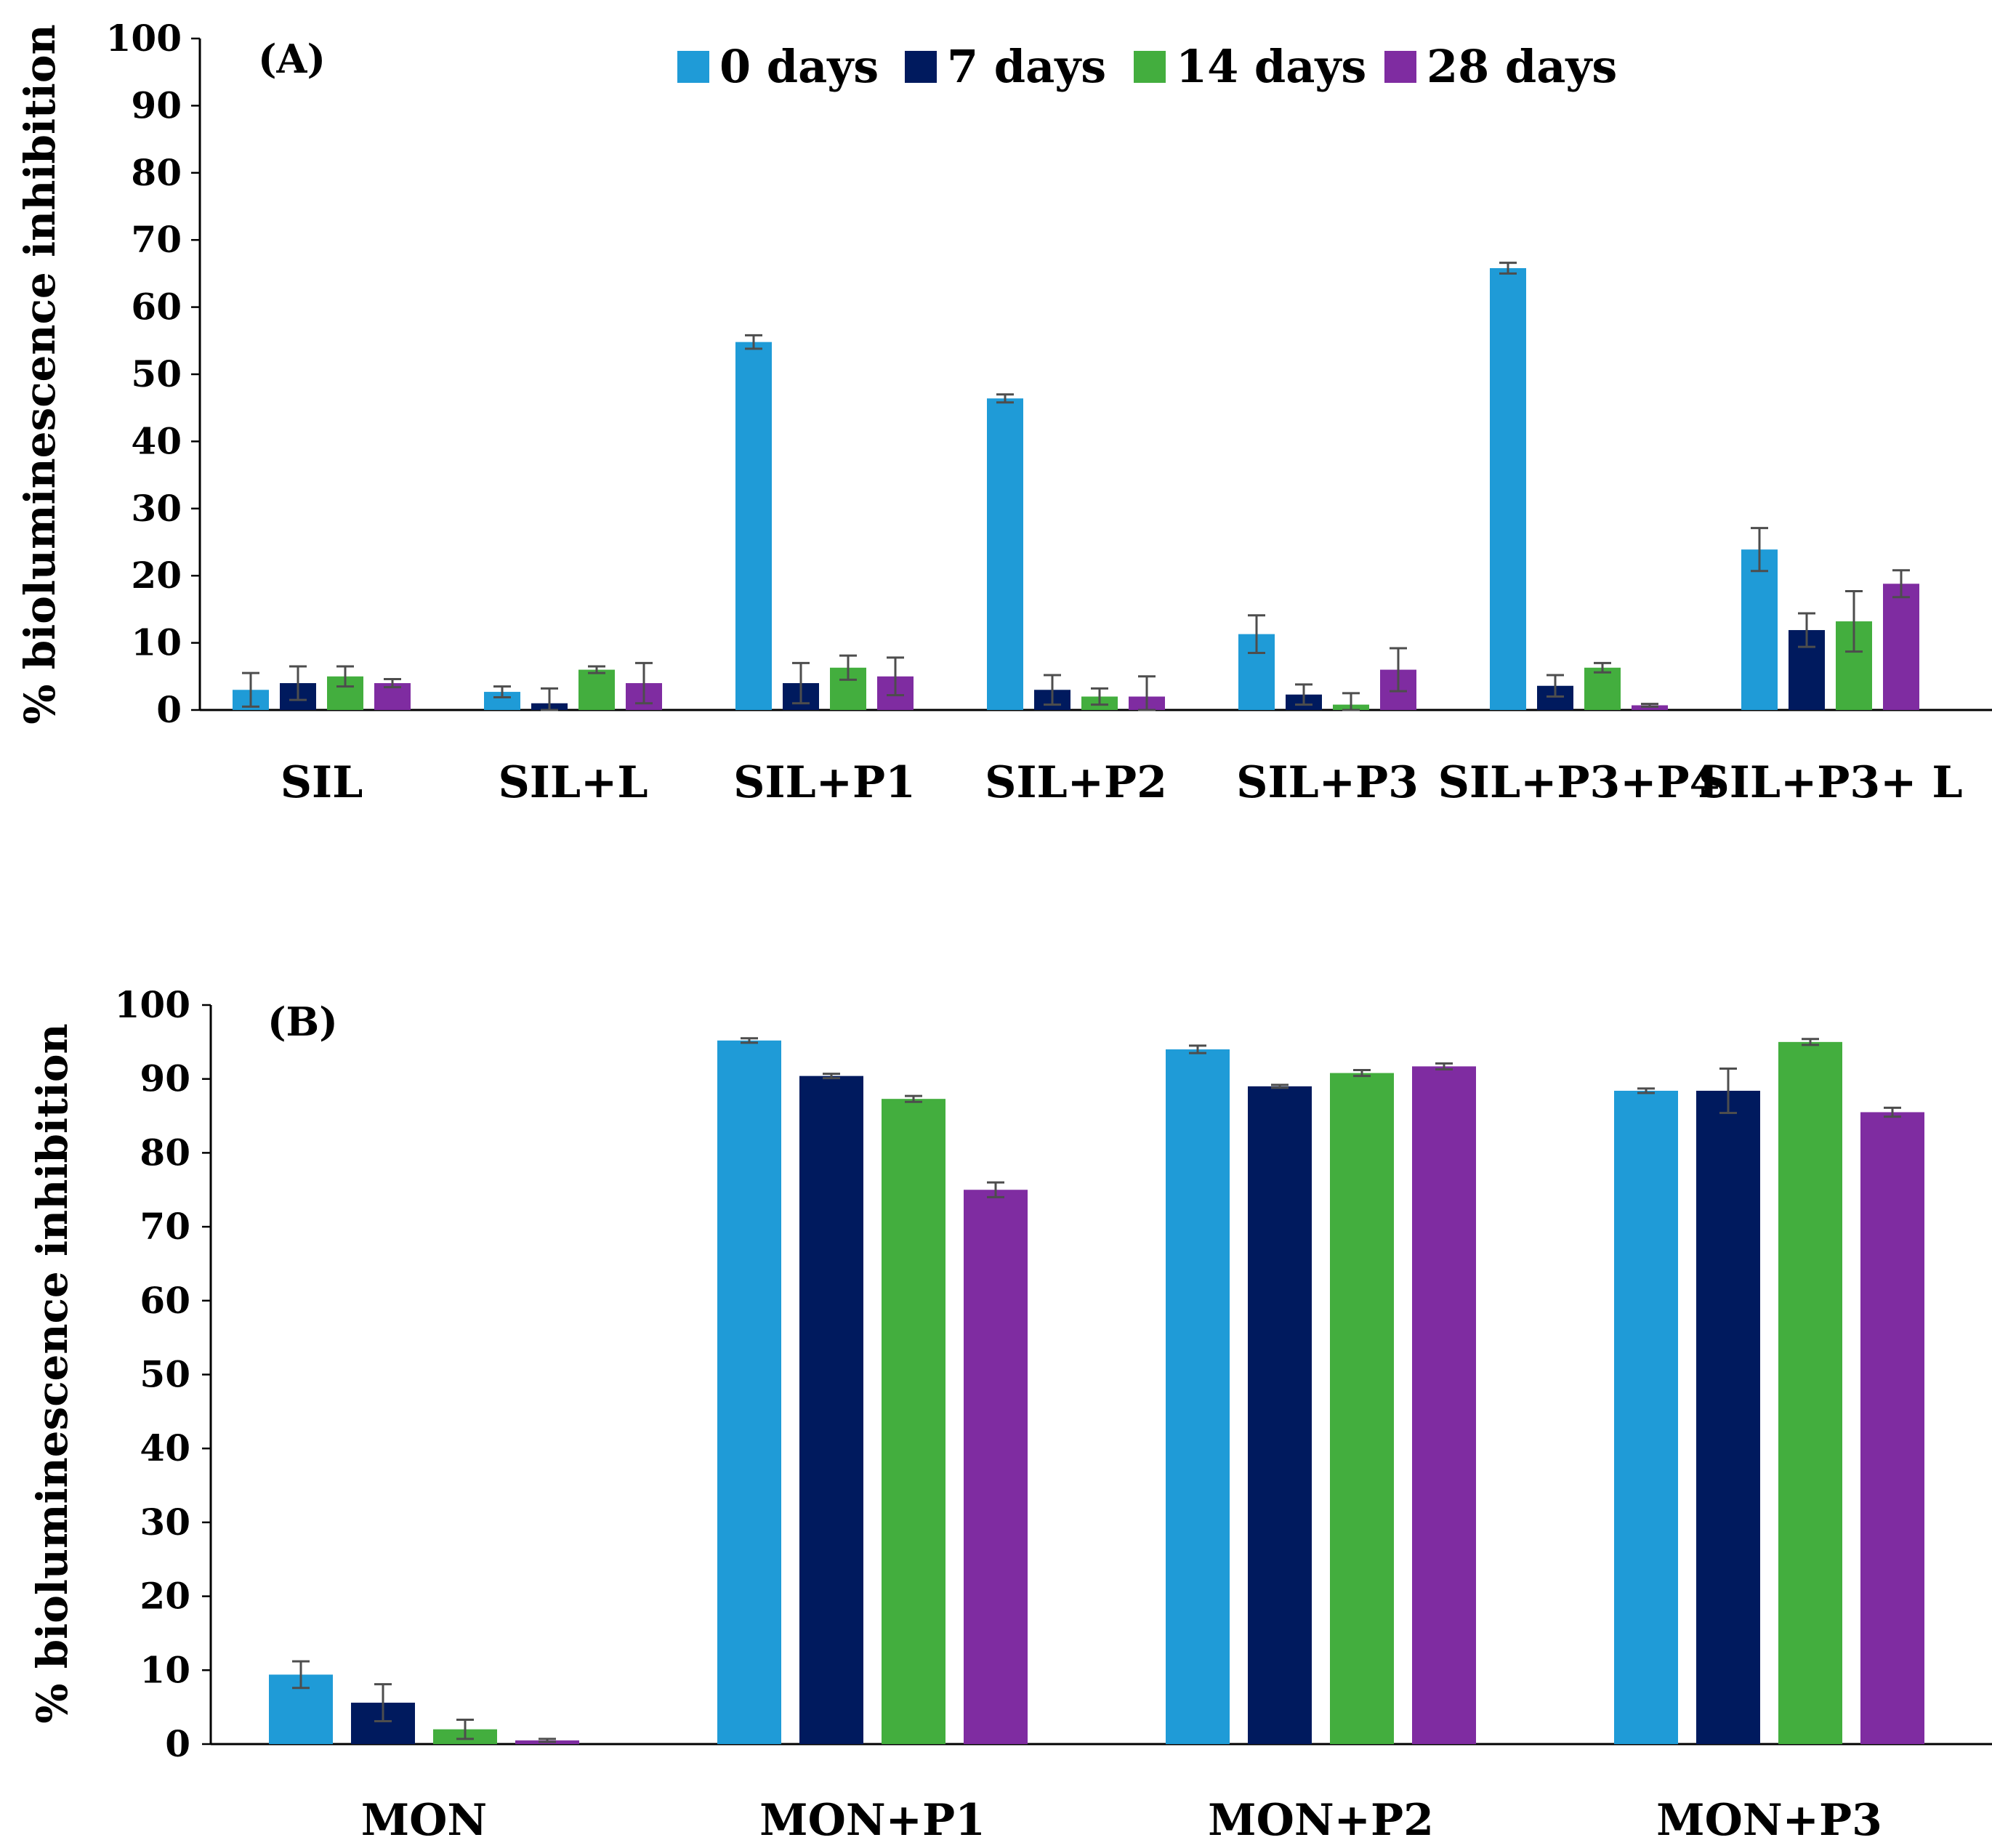 The width and height of the screenshot is (1992, 1848). I want to click on error-bar-a-sil-p3-28-days, so click(1398, 670).